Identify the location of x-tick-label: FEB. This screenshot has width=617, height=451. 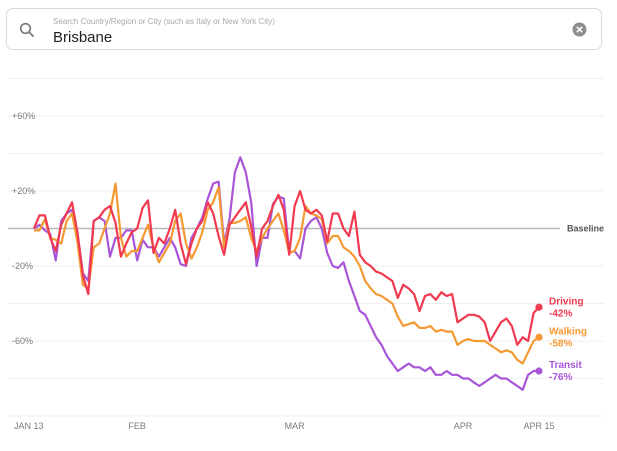
(137, 426).